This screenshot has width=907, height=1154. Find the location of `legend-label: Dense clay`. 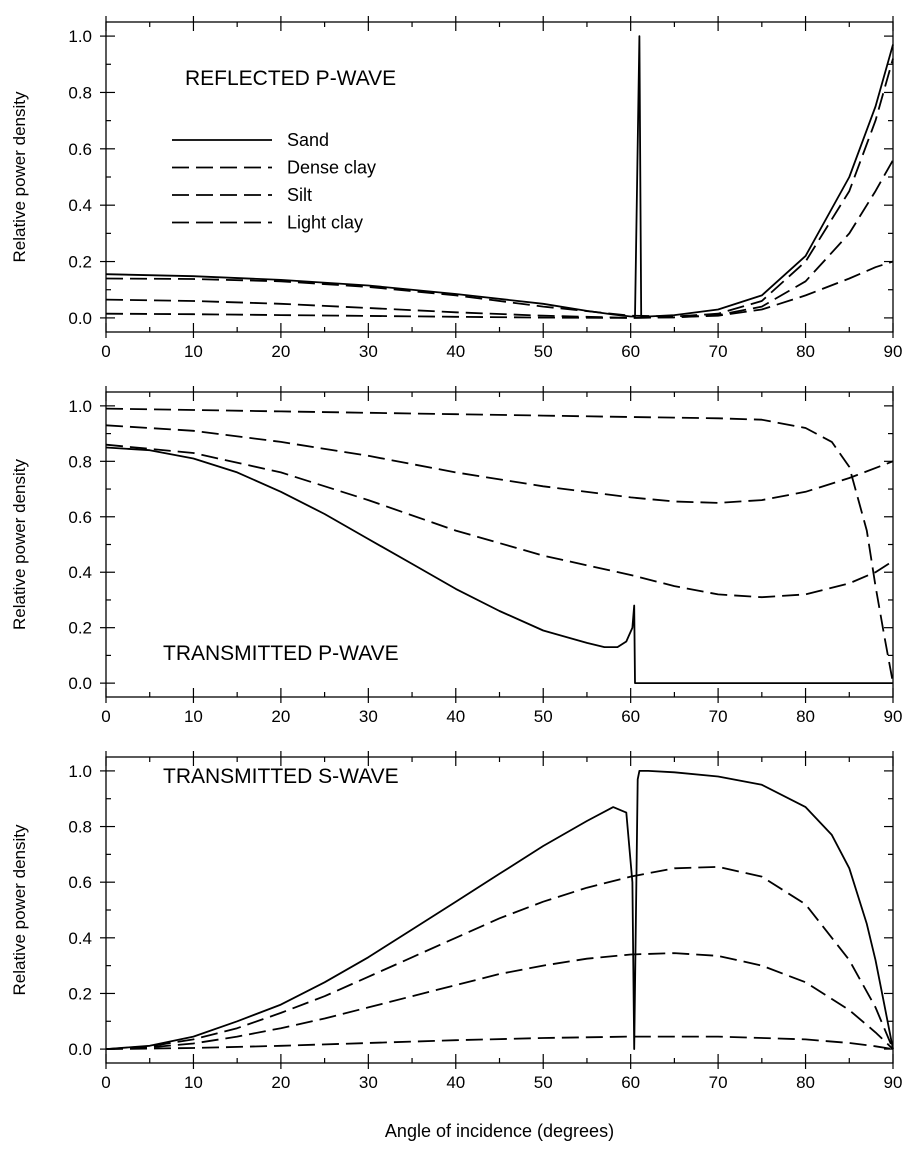

legend-label: Dense clay is located at coordinates (331, 168).